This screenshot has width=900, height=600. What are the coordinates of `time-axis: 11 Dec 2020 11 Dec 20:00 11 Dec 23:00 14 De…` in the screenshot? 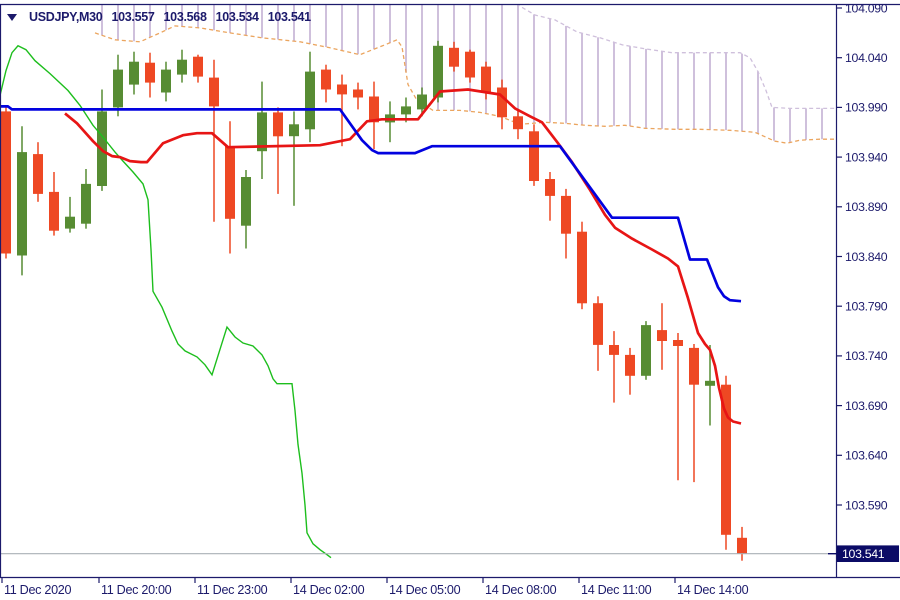 It's located at (375, 587).